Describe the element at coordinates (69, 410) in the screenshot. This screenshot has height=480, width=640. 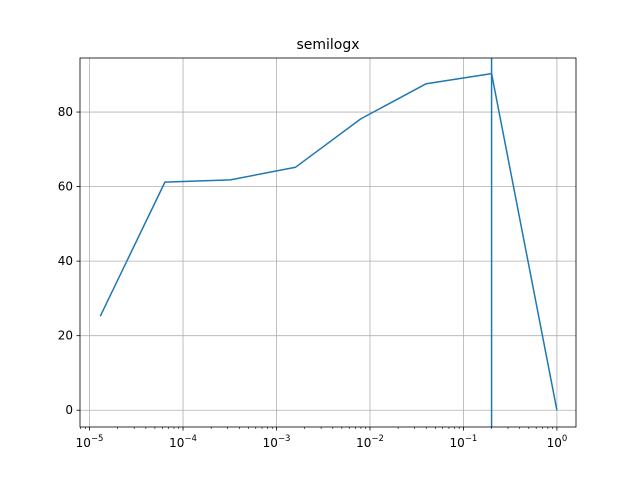
I see `y-tick-label: 0` at that location.